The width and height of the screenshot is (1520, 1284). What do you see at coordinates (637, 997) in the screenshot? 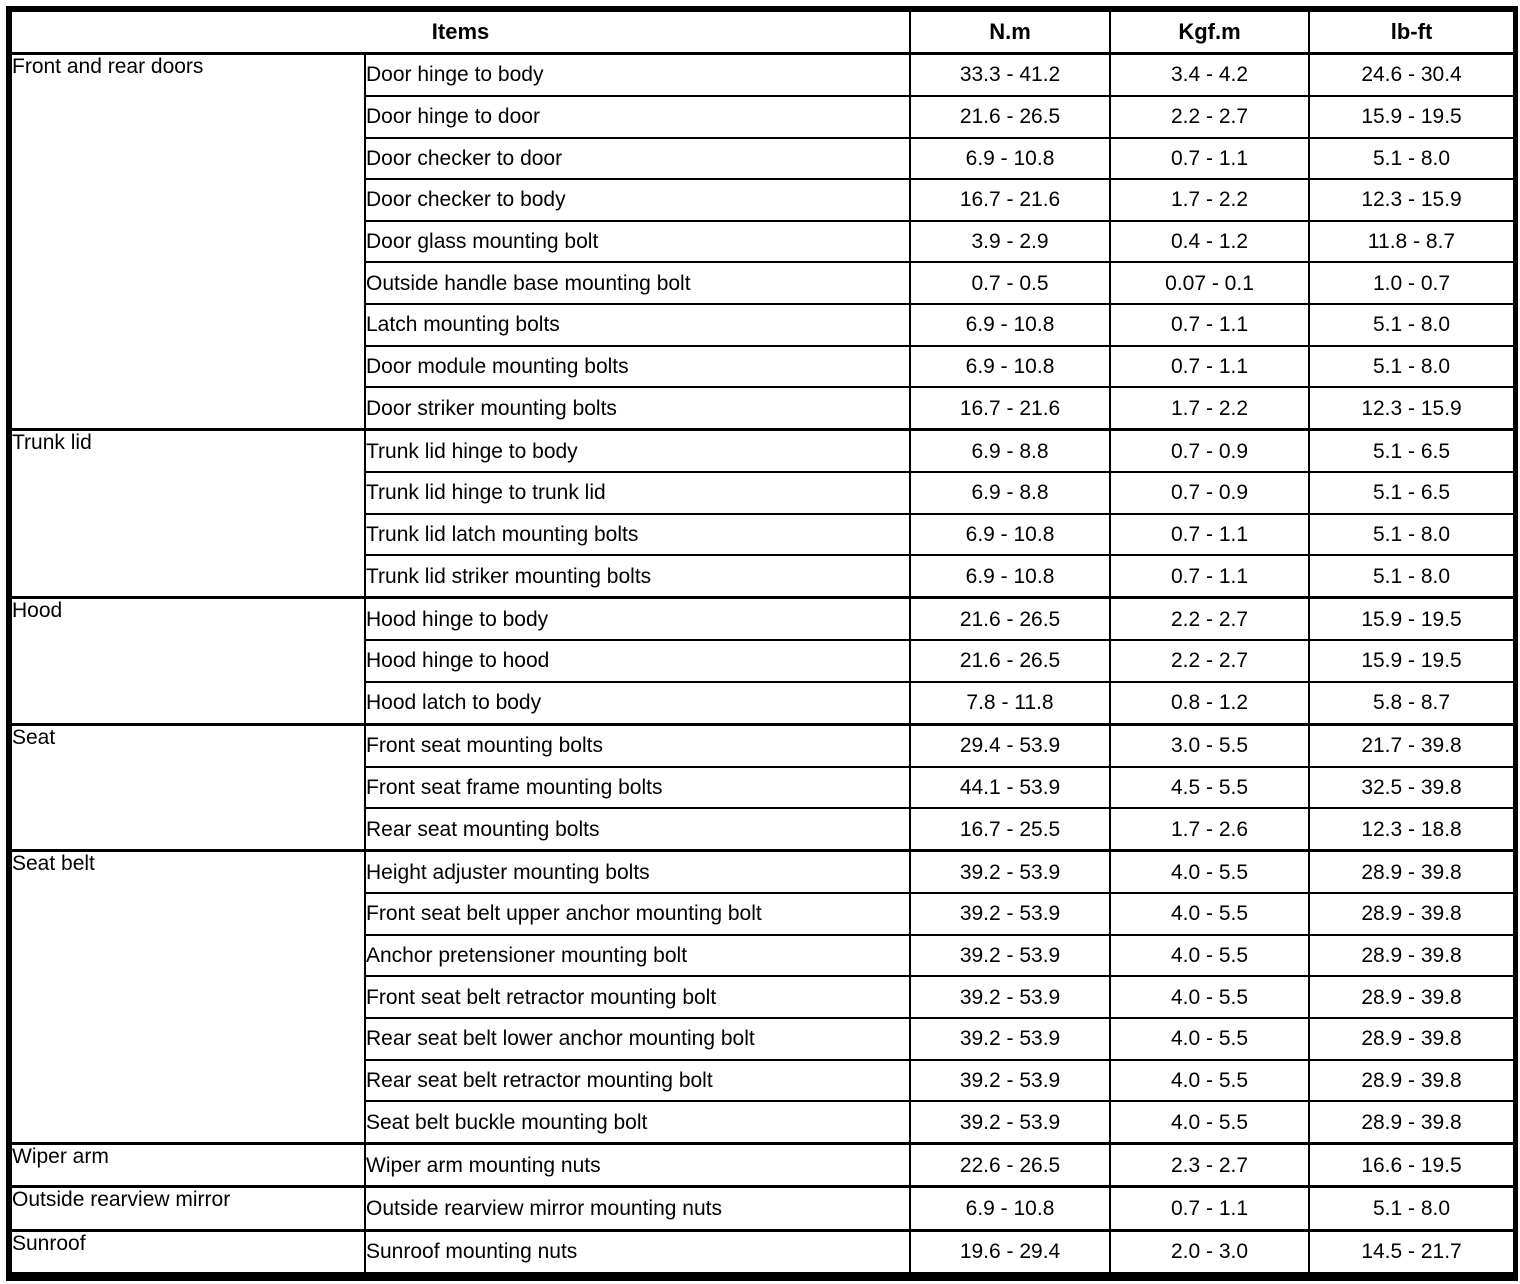
I see `item-cell: Front seat belt retractor mounting bolt` at bounding box center [637, 997].